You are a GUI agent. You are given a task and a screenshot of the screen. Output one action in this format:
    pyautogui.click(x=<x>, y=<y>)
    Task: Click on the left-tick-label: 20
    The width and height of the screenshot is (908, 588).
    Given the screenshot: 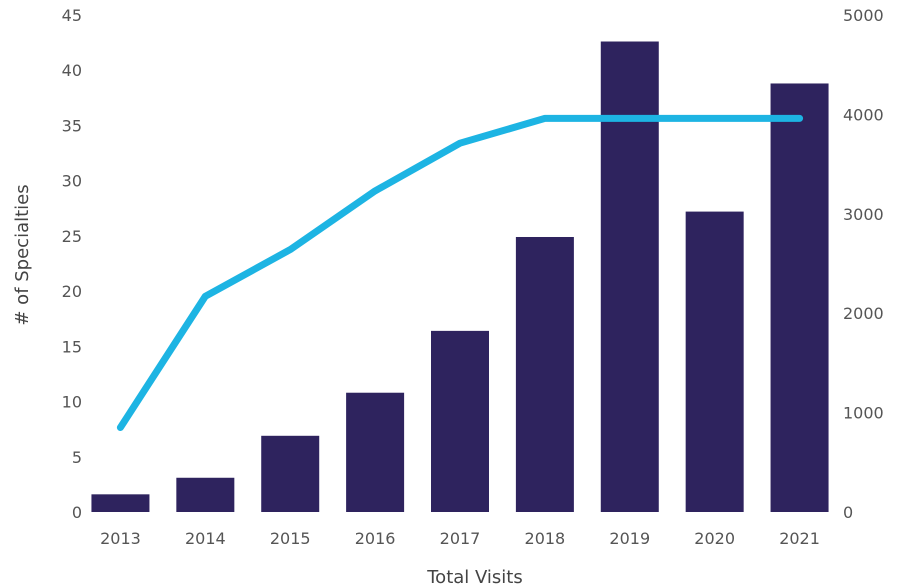 What is the action you would take?
    pyautogui.click(x=72, y=291)
    